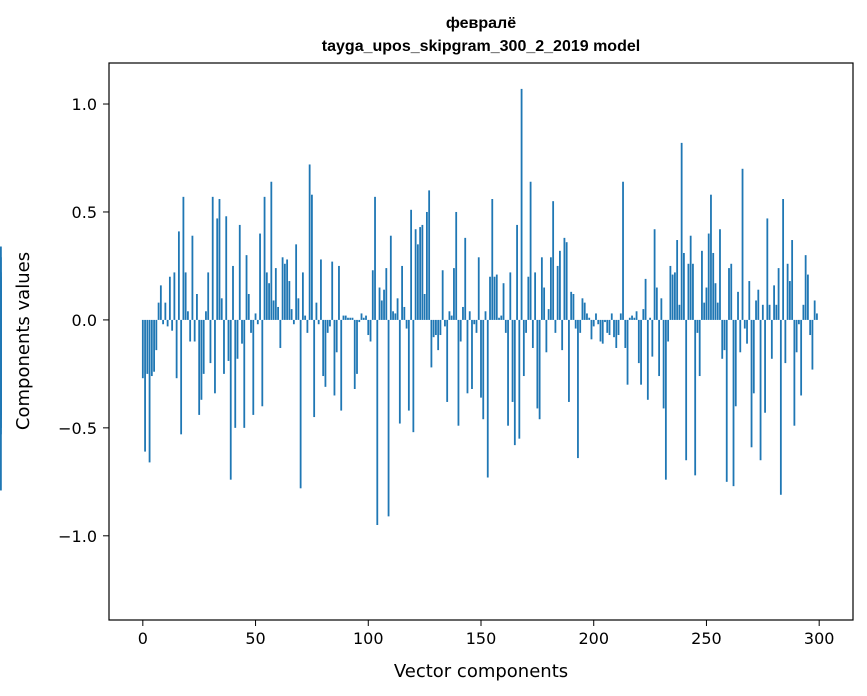 This screenshot has height=696, width=867. I want to click on x-axis-ticks: 0 50 100 150 200 250 300, so click(486, 634).